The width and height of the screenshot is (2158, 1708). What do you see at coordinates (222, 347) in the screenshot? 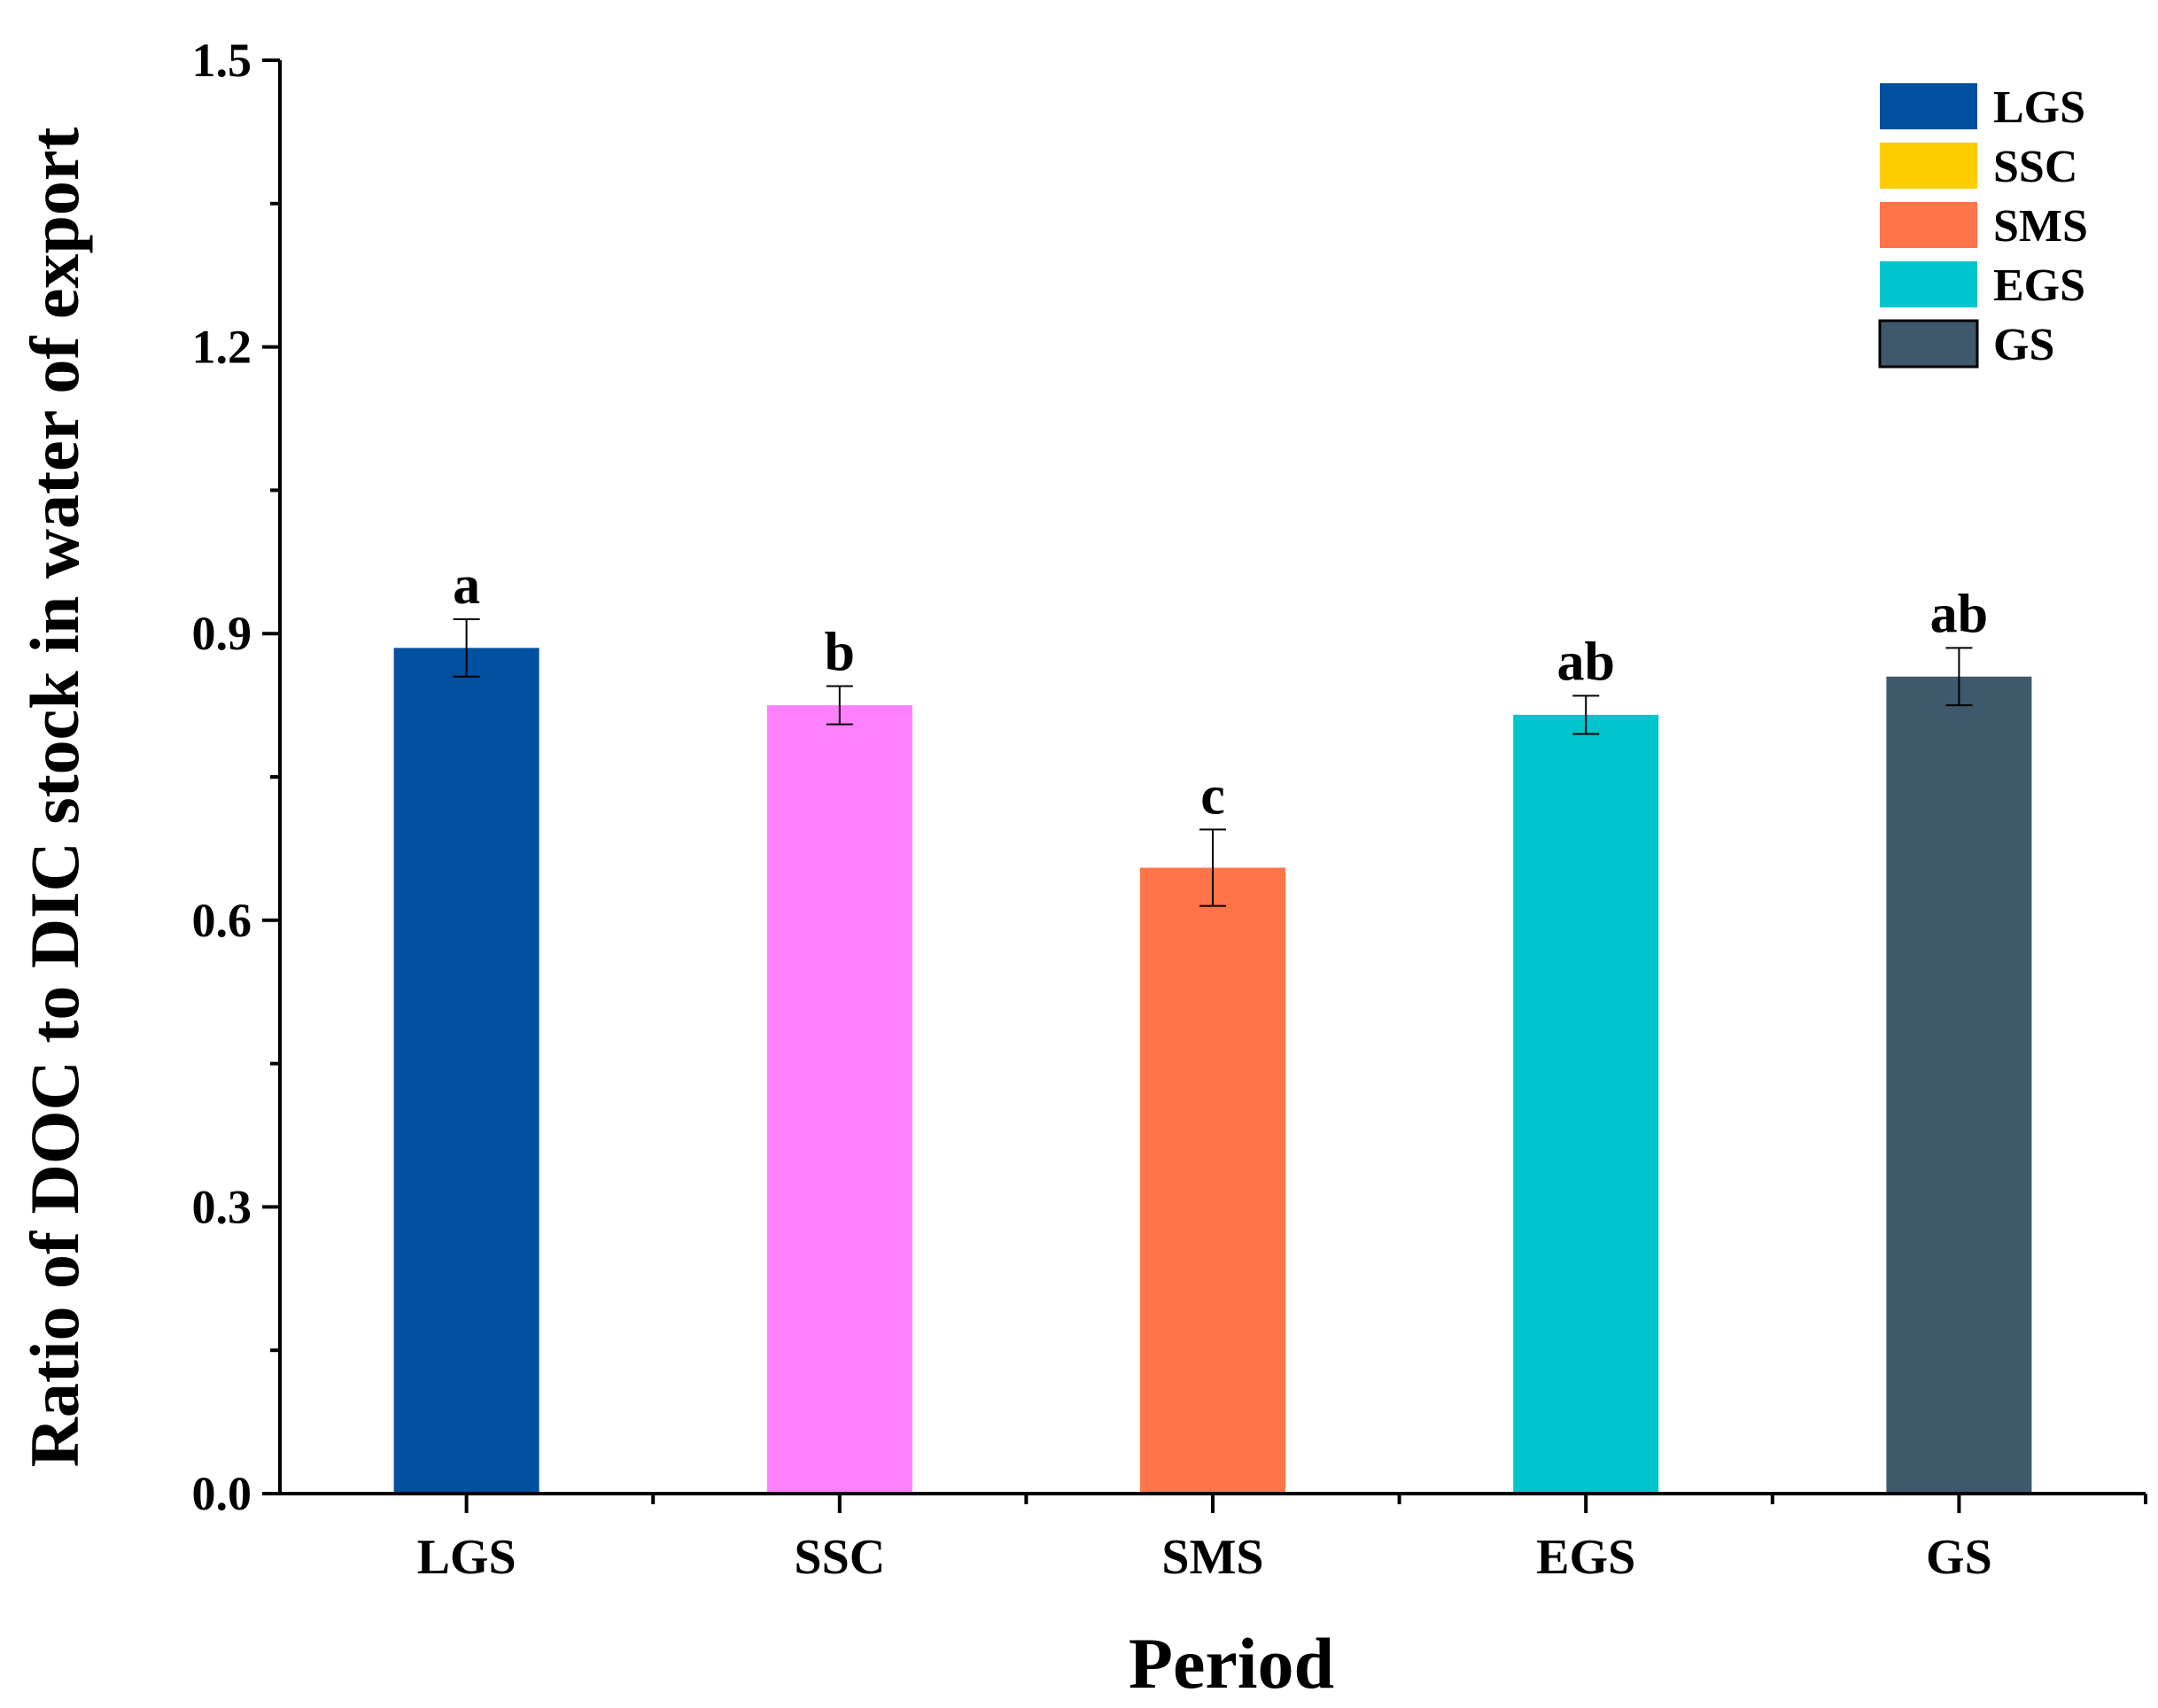
I see `y-tick-label: 1.2` at bounding box center [222, 347].